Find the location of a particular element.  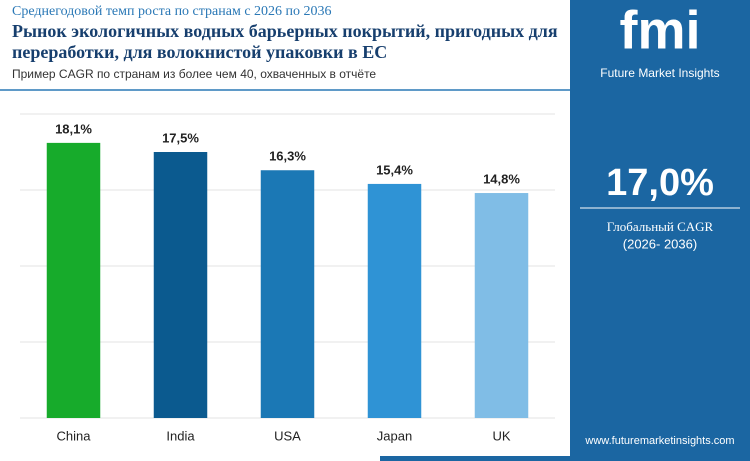

global-value: 17,0% is located at coordinates (660, 183).